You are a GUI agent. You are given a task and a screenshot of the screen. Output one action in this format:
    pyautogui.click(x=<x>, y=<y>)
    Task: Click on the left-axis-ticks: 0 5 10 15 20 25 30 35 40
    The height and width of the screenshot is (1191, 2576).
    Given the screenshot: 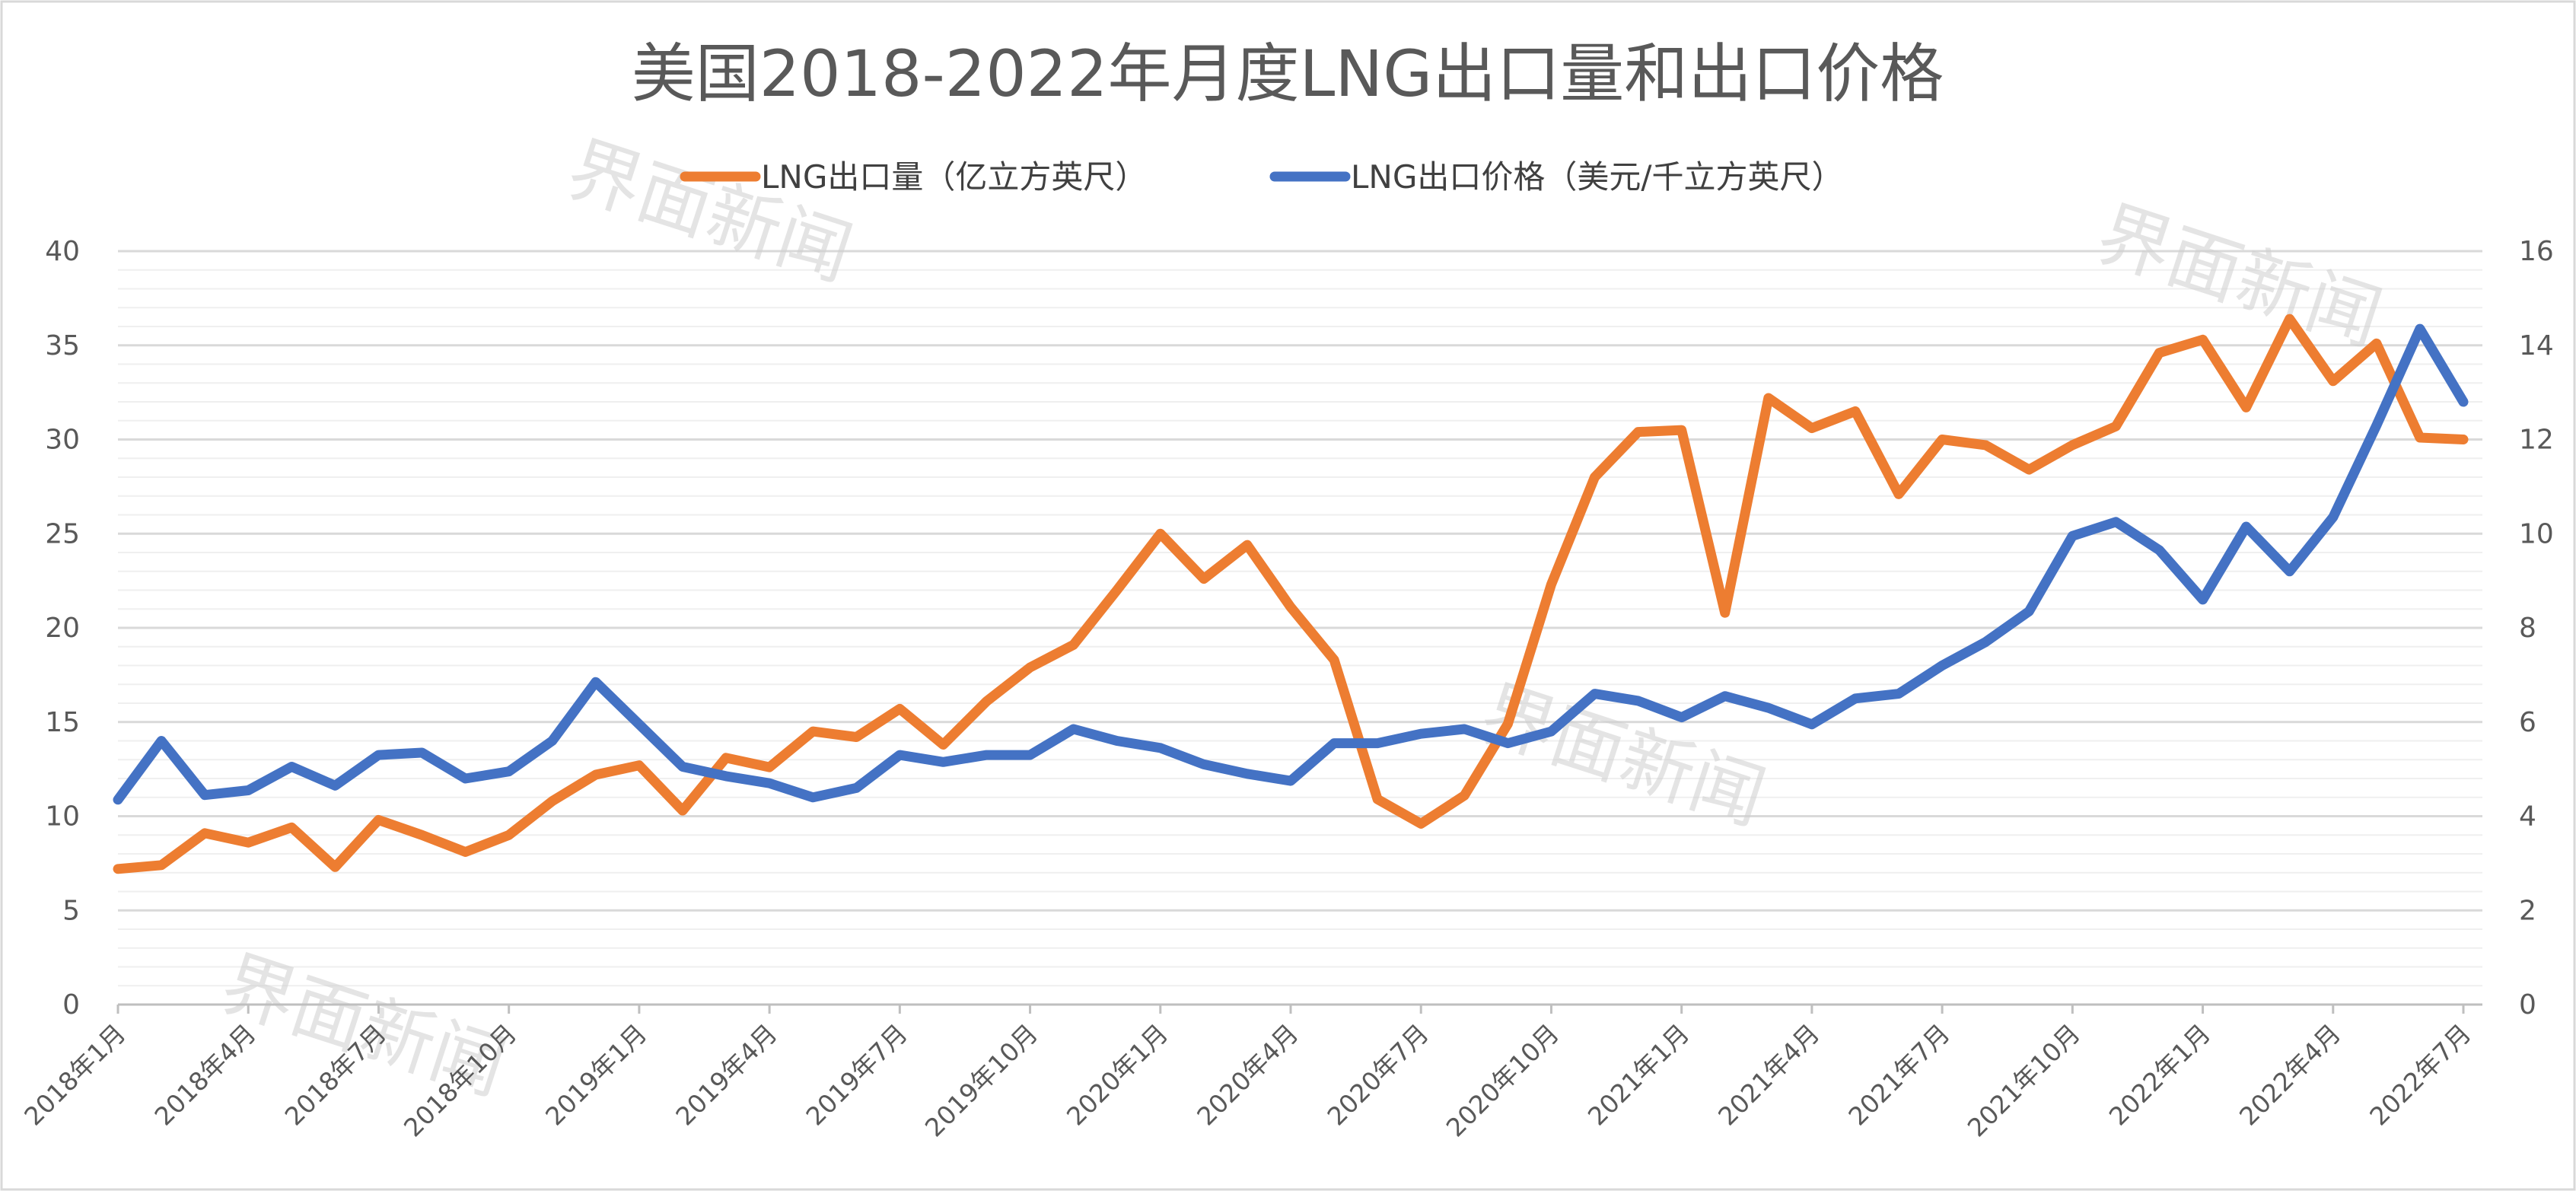 What is the action you would take?
    pyautogui.click(x=62, y=628)
    